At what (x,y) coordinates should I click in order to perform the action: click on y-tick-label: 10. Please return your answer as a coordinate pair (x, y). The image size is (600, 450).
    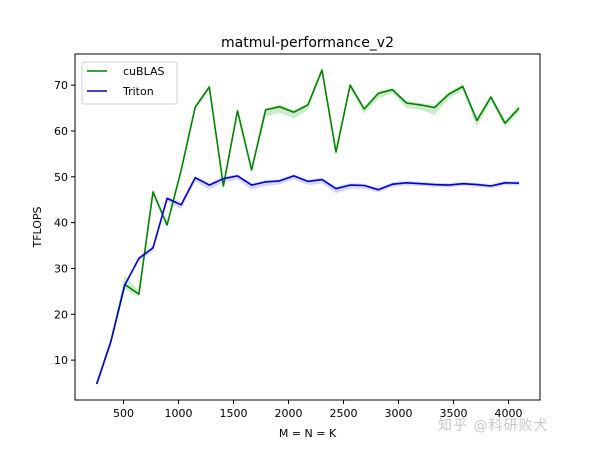
    Looking at the image, I should click on (61, 360).